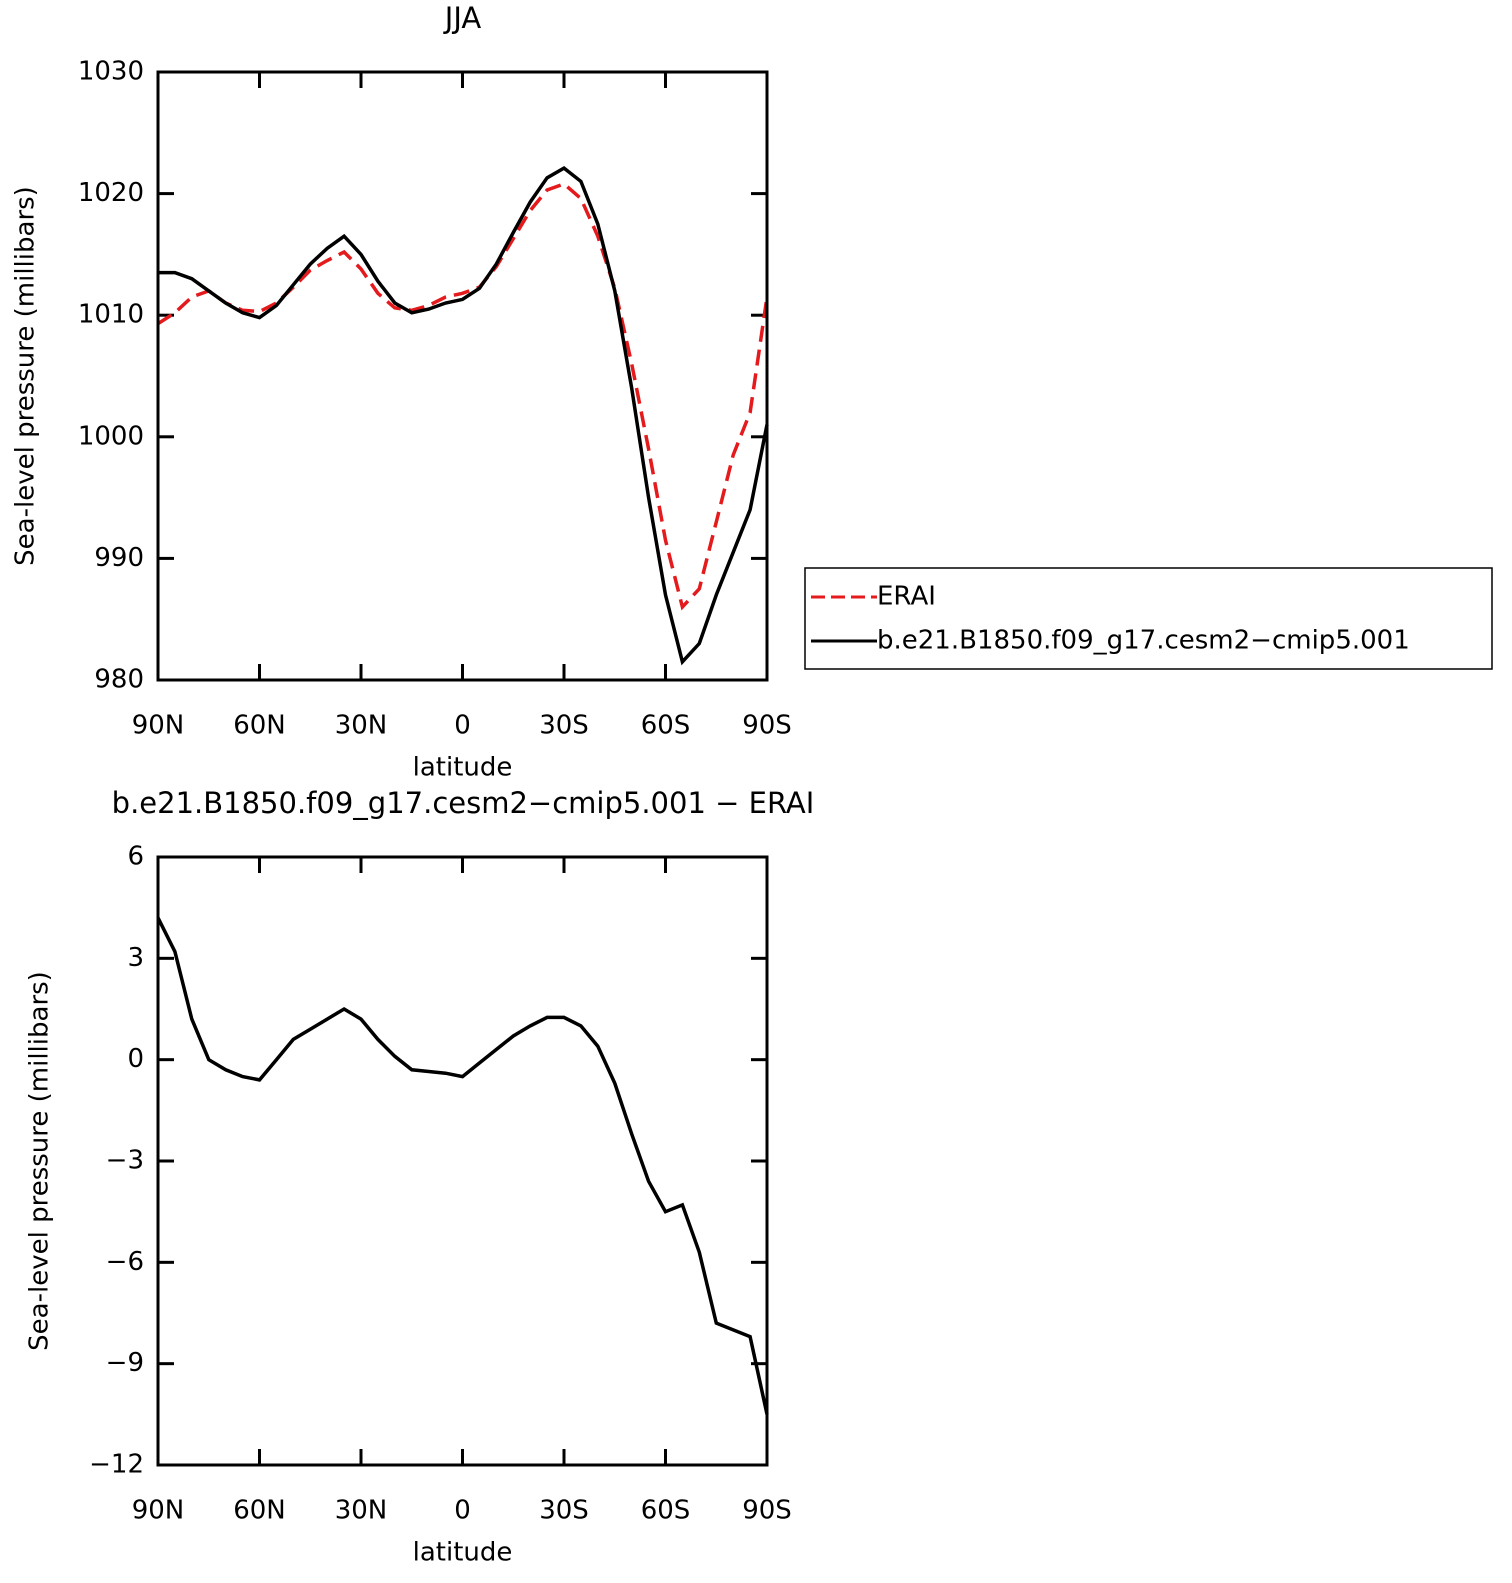  Describe the element at coordinates (111, 72) in the screenshot. I see `y-tick-label: 1030` at that location.